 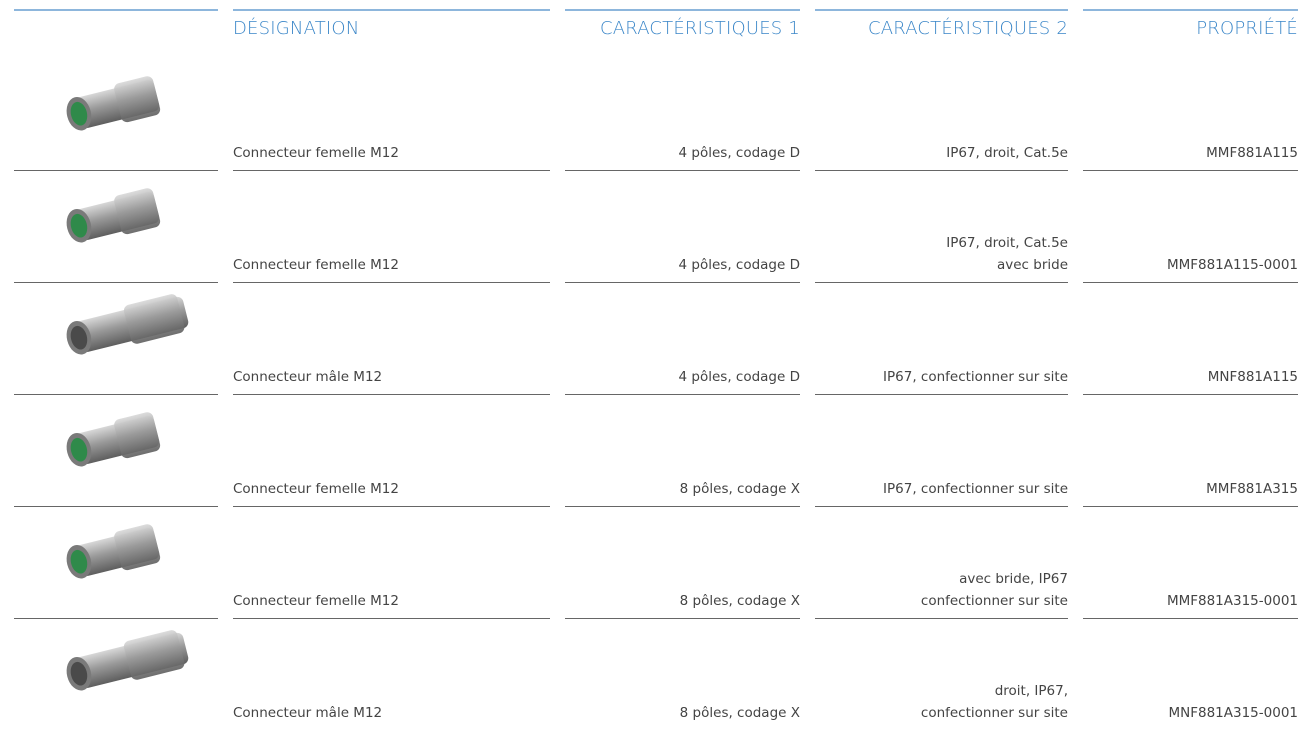 What do you see at coordinates (1013, 579) in the screenshot?
I see `cell-text: avec bride, IP67` at bounding box center [1013, 579].